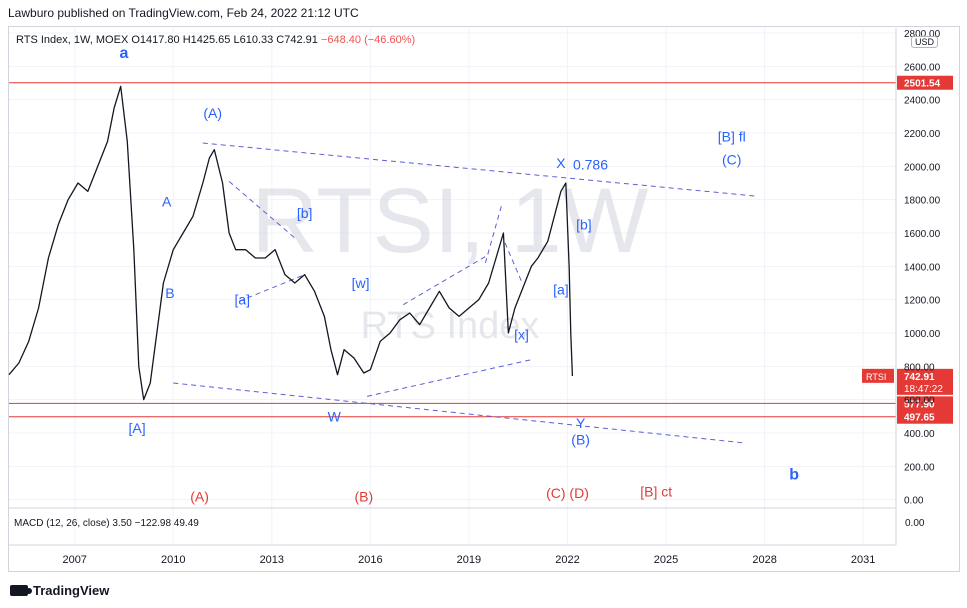  I want to click on wave-label-blue: X, so click(561, 163).